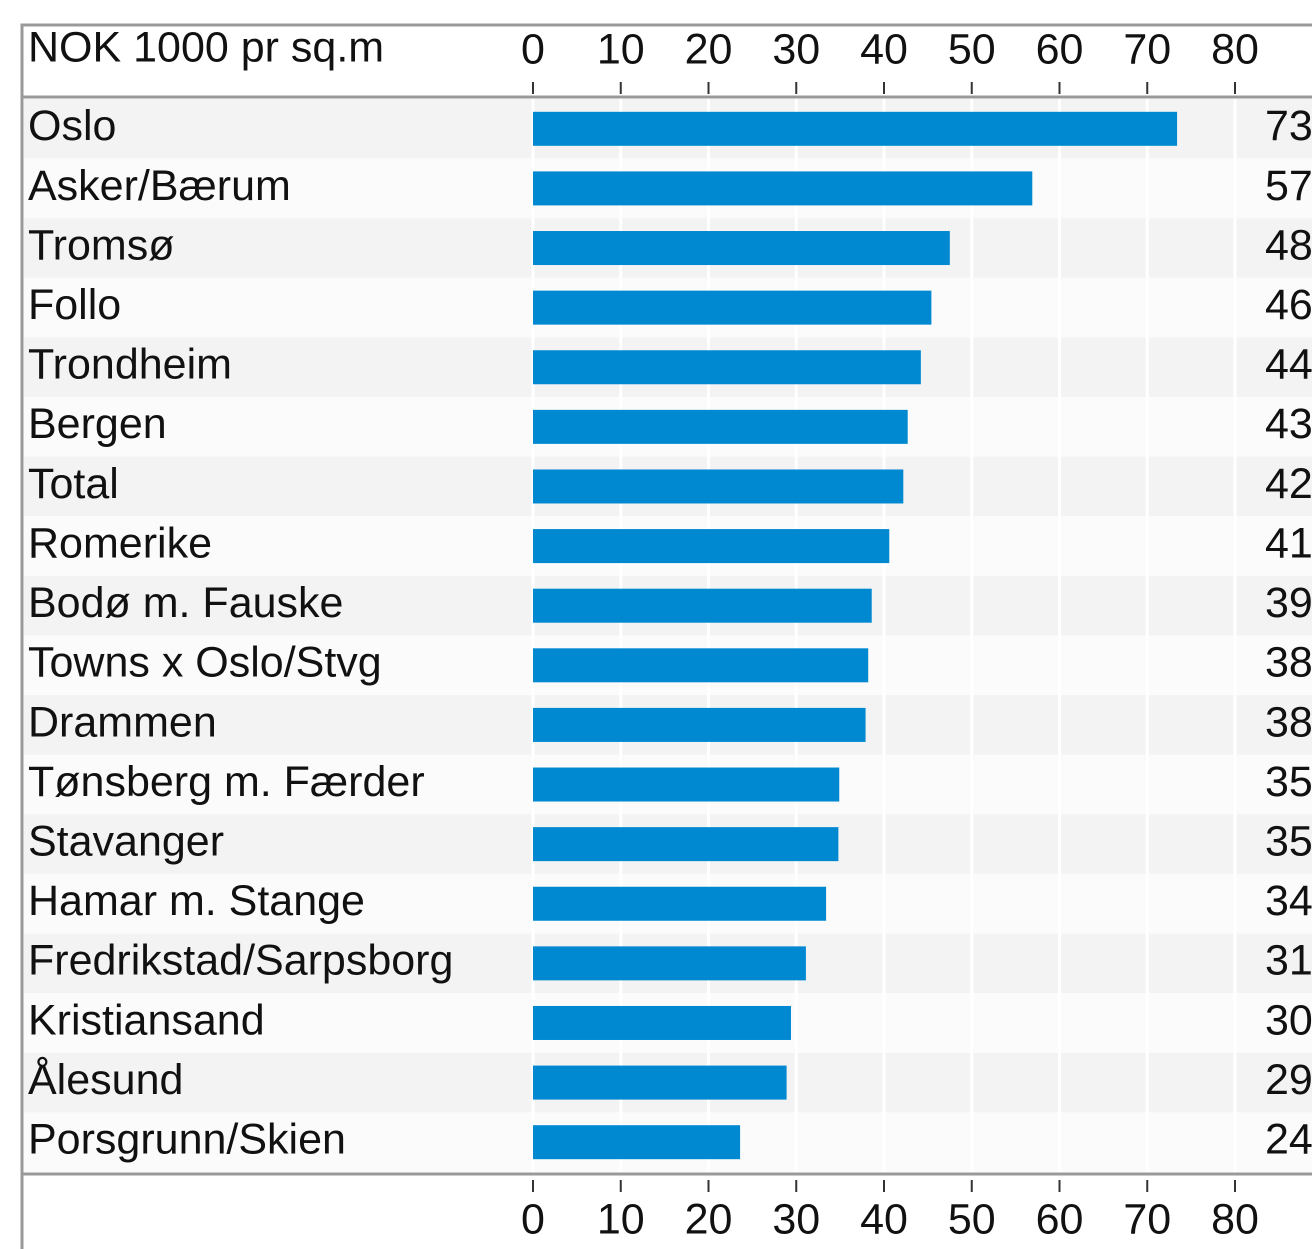  I want to click on y-tick-label: Romerike, so click(120, 543).